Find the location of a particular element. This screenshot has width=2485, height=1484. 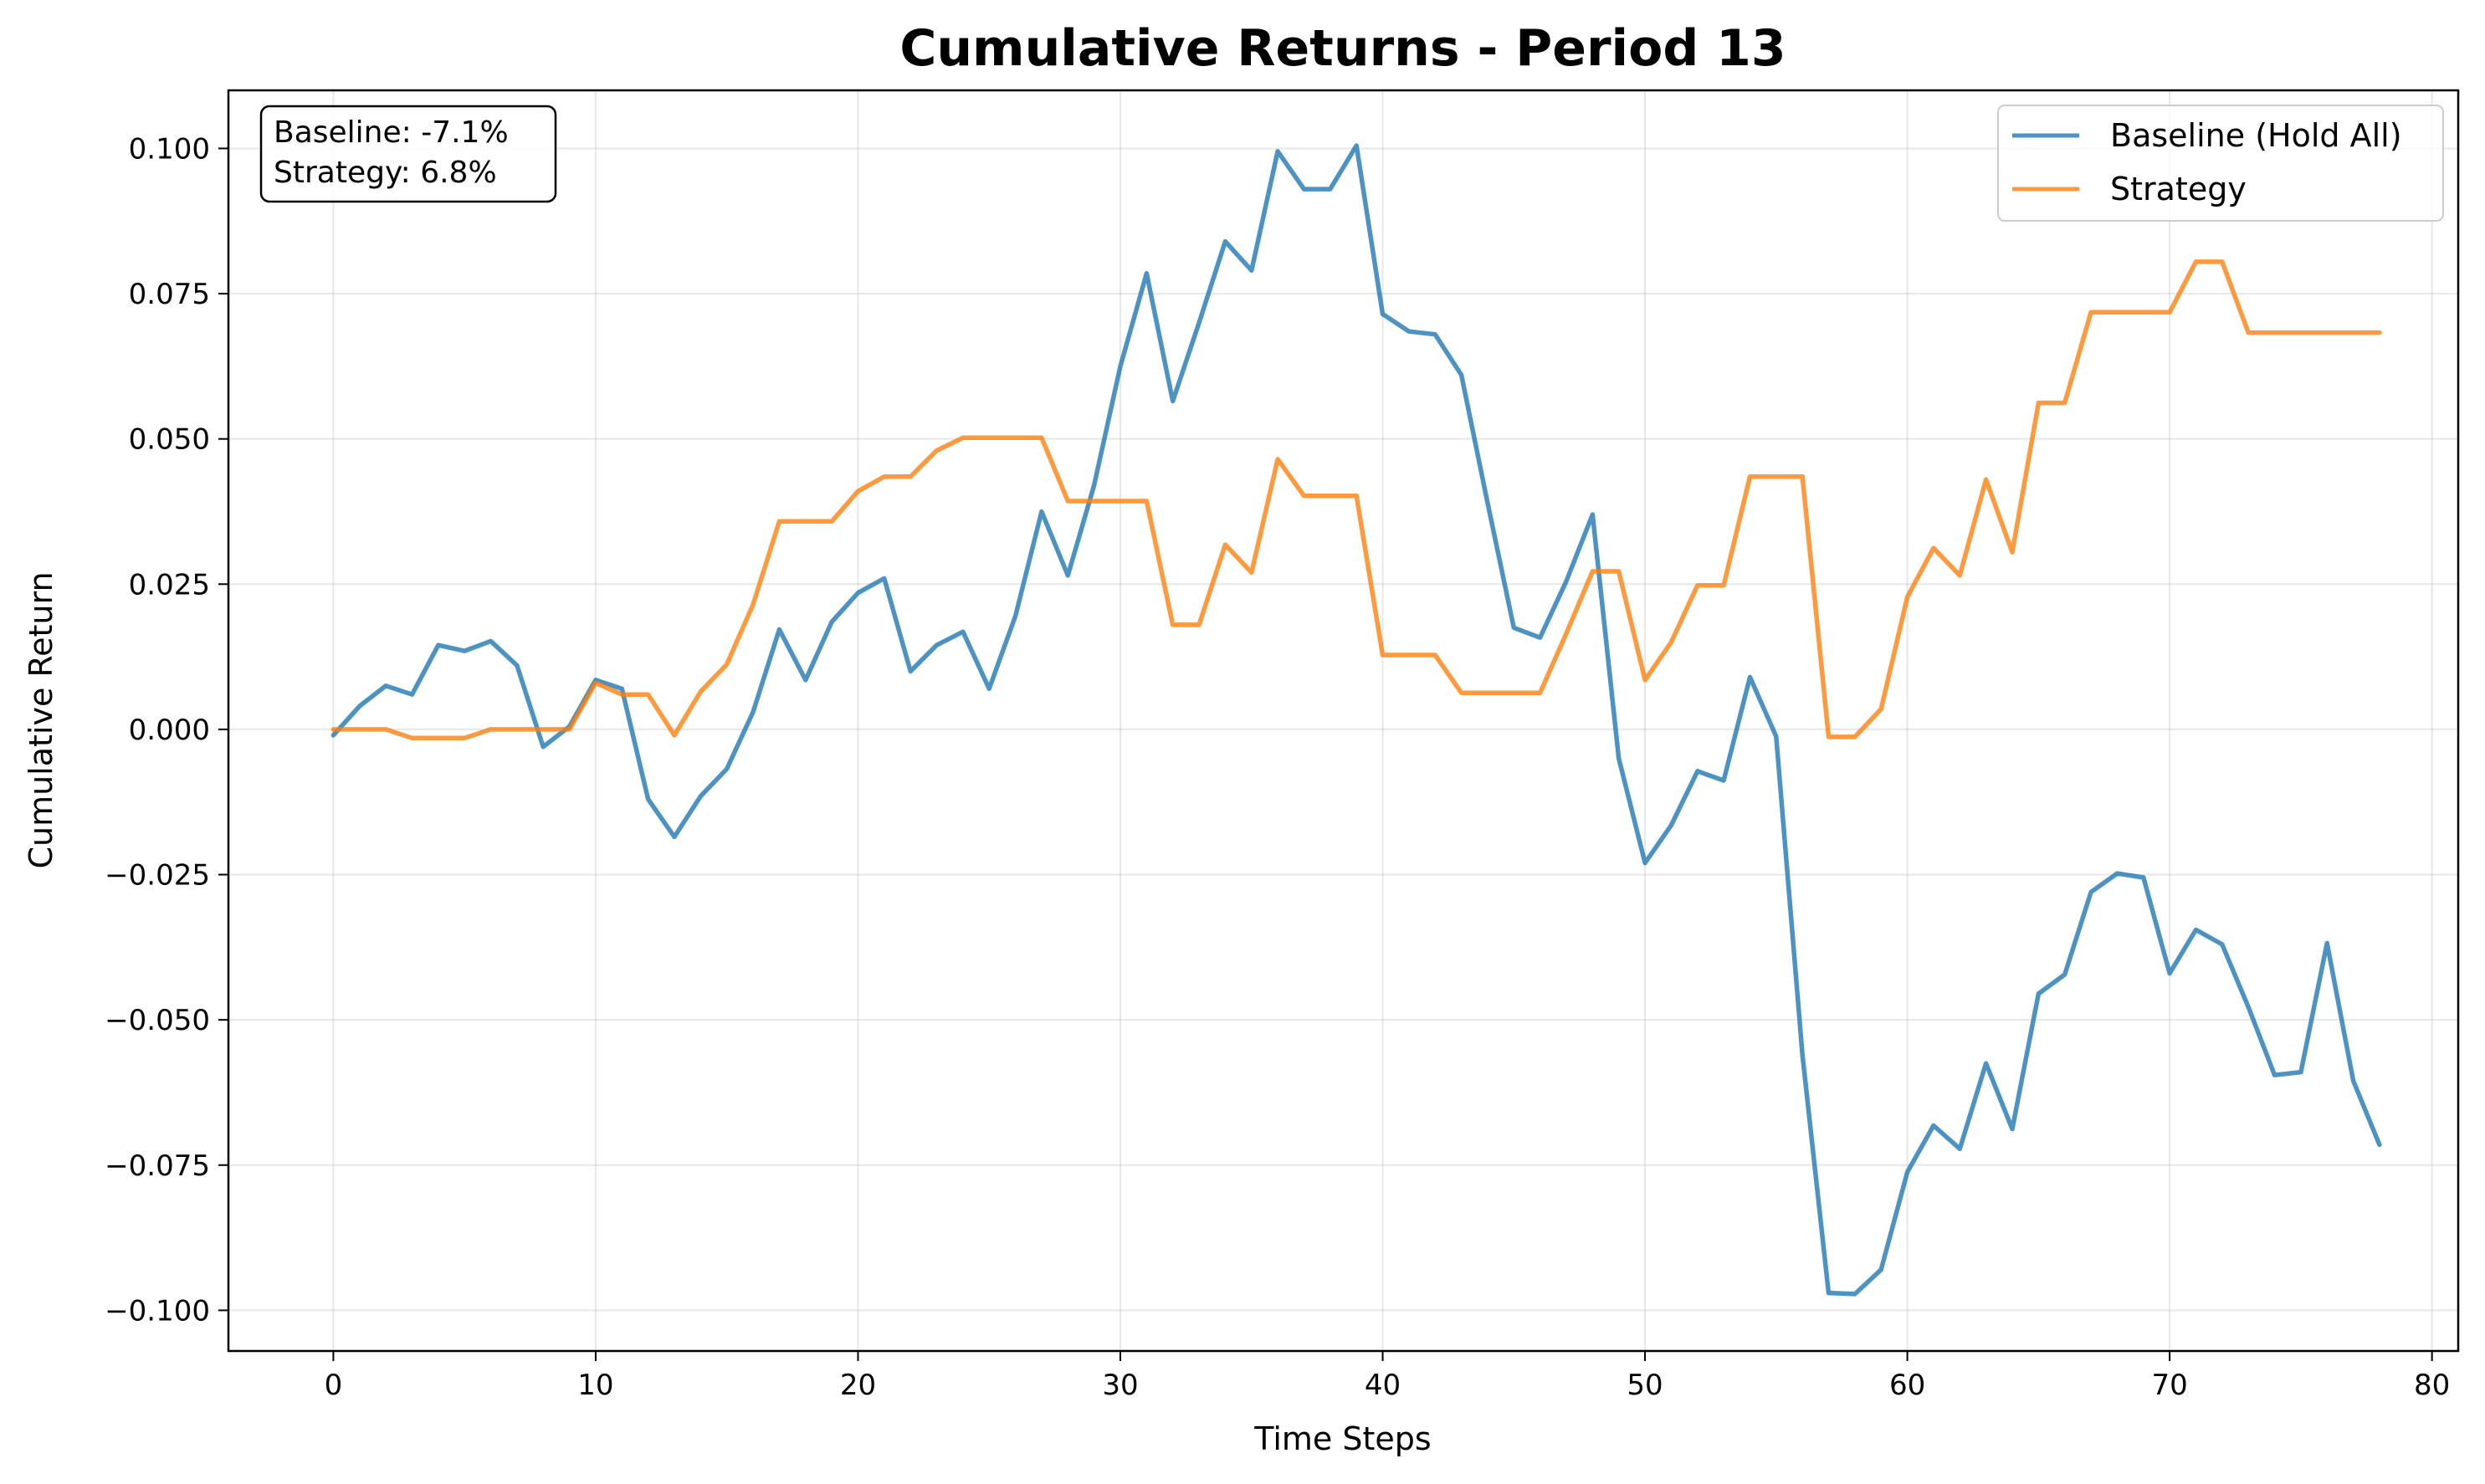

x-tick-label: 10 is located at coordinates (595, 1385).